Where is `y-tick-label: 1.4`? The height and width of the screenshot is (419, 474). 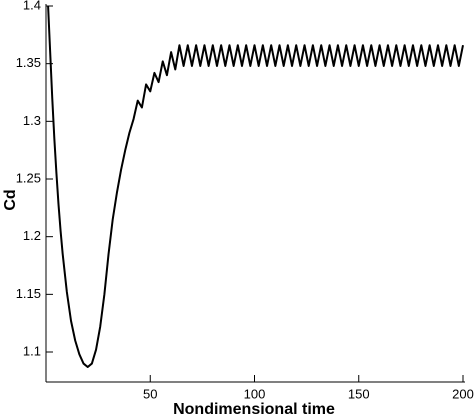 y-tick-label: 1.4 is located at coordinates (32, 6).